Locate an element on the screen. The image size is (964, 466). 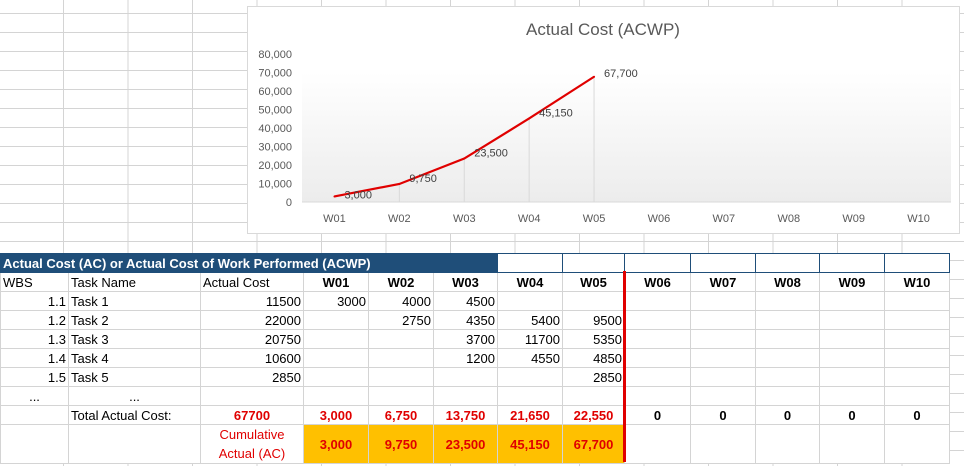
table-cell: 5400 is located at coordinates (530, 320).